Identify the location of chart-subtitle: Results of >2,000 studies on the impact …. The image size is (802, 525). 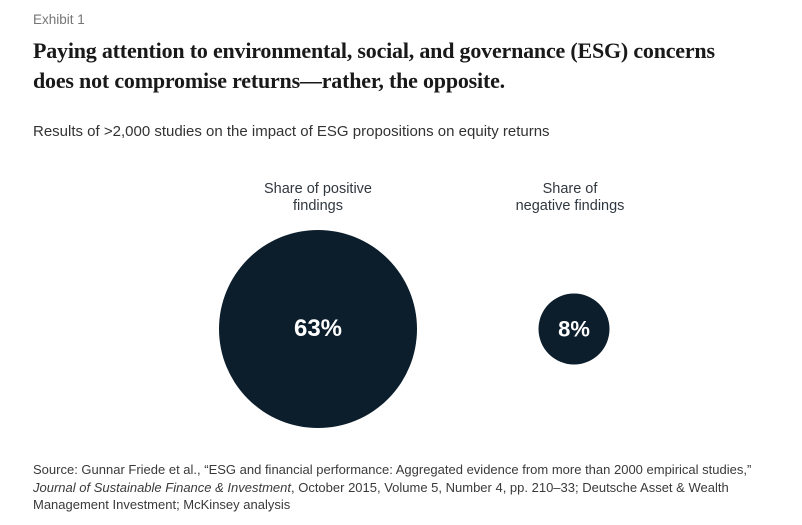
(291, 131).